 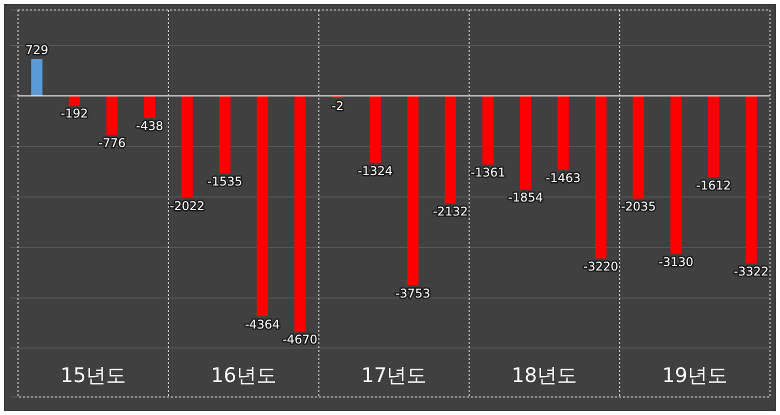 What do you see at coordinates (224, 181) in the screenshot?
I see `data-label: -1535` at bounding box center [224, 181].